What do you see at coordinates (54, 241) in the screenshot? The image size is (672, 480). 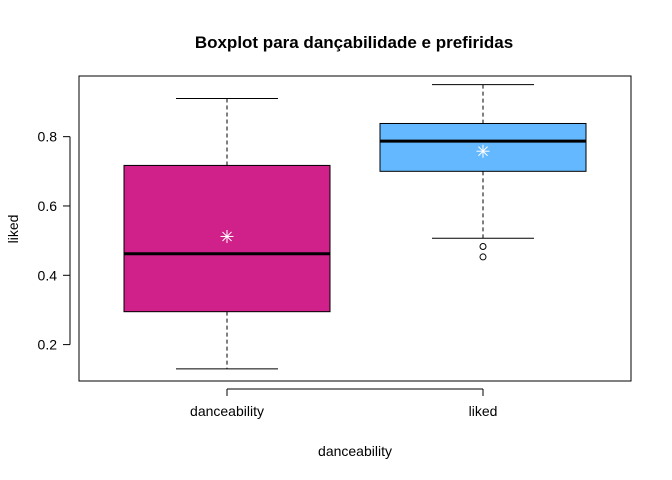 I see `y-axis: 0.2 0.4 0.6 0.8` at bounding box center [54, 241].